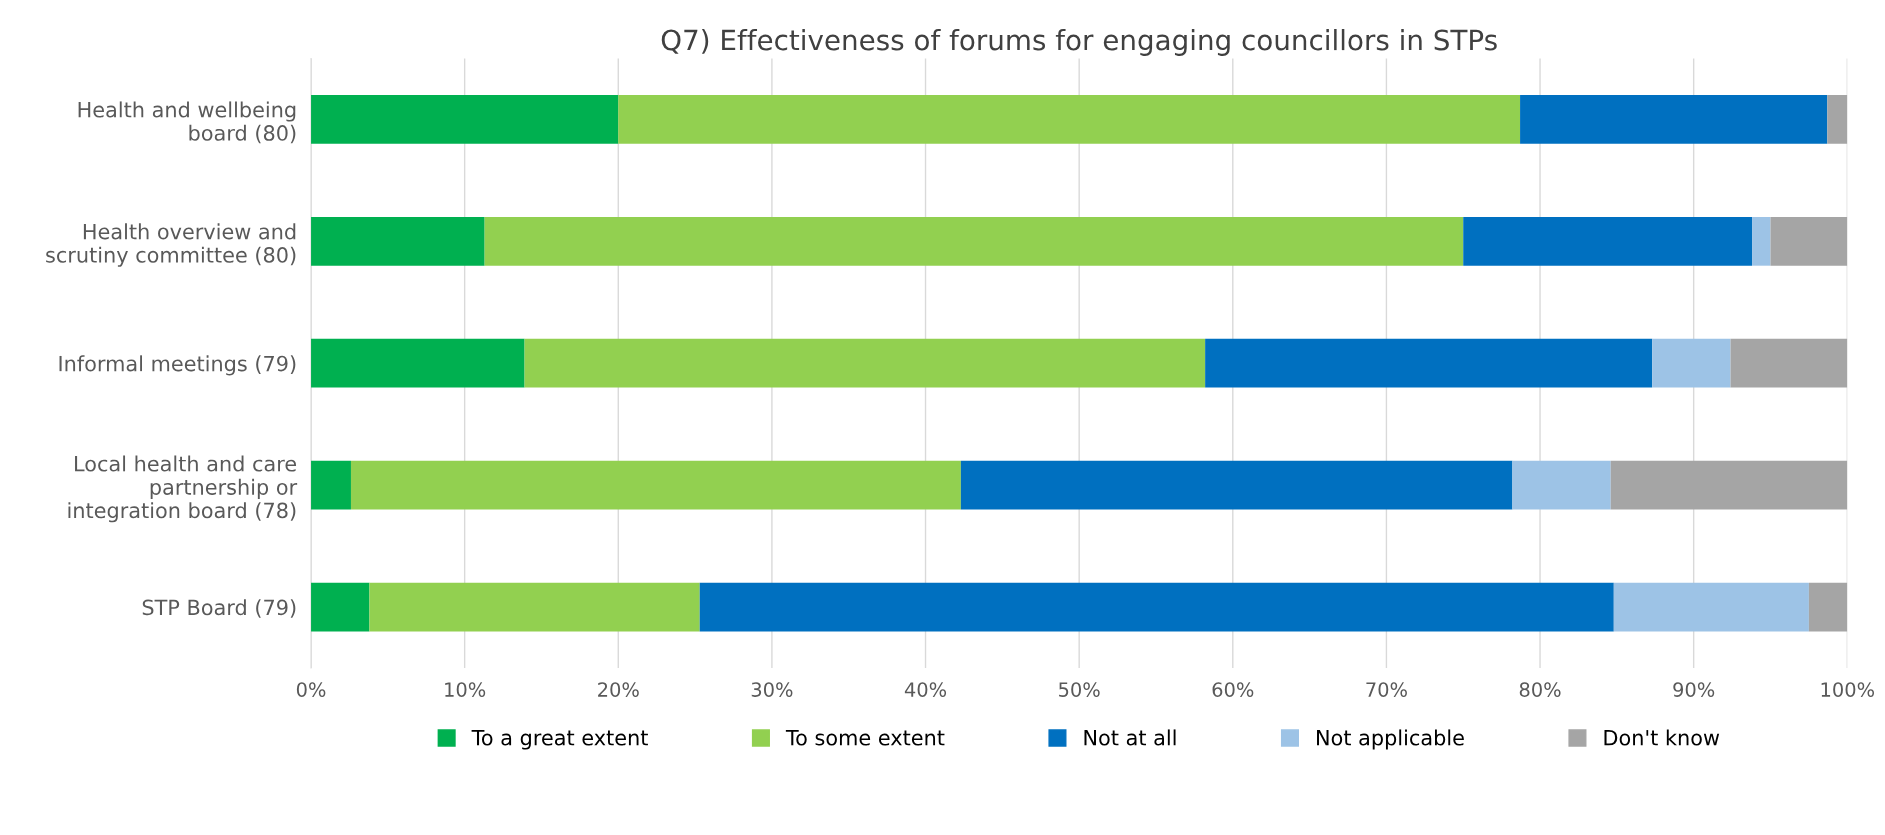  What do you see at coordinates (1233, 689) in the screenshot?
I see `x-tick-label: 60%` at bounding box center [1233, 689].